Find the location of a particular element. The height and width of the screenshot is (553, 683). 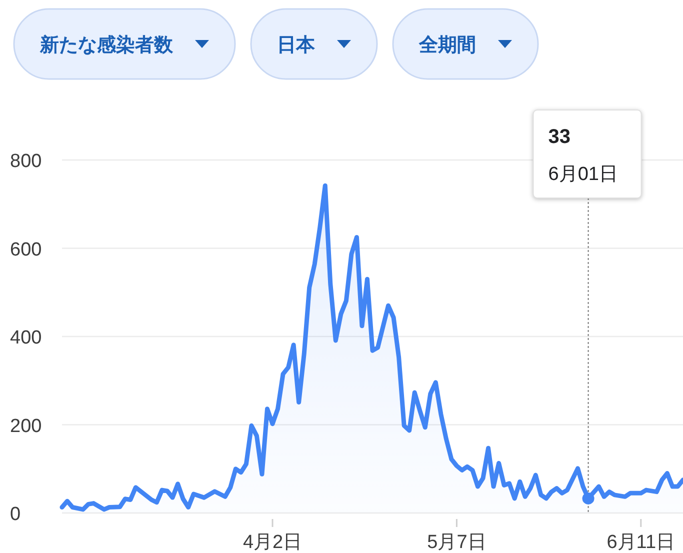

y-tick-label: 0 is located at coordinates (15, 514).